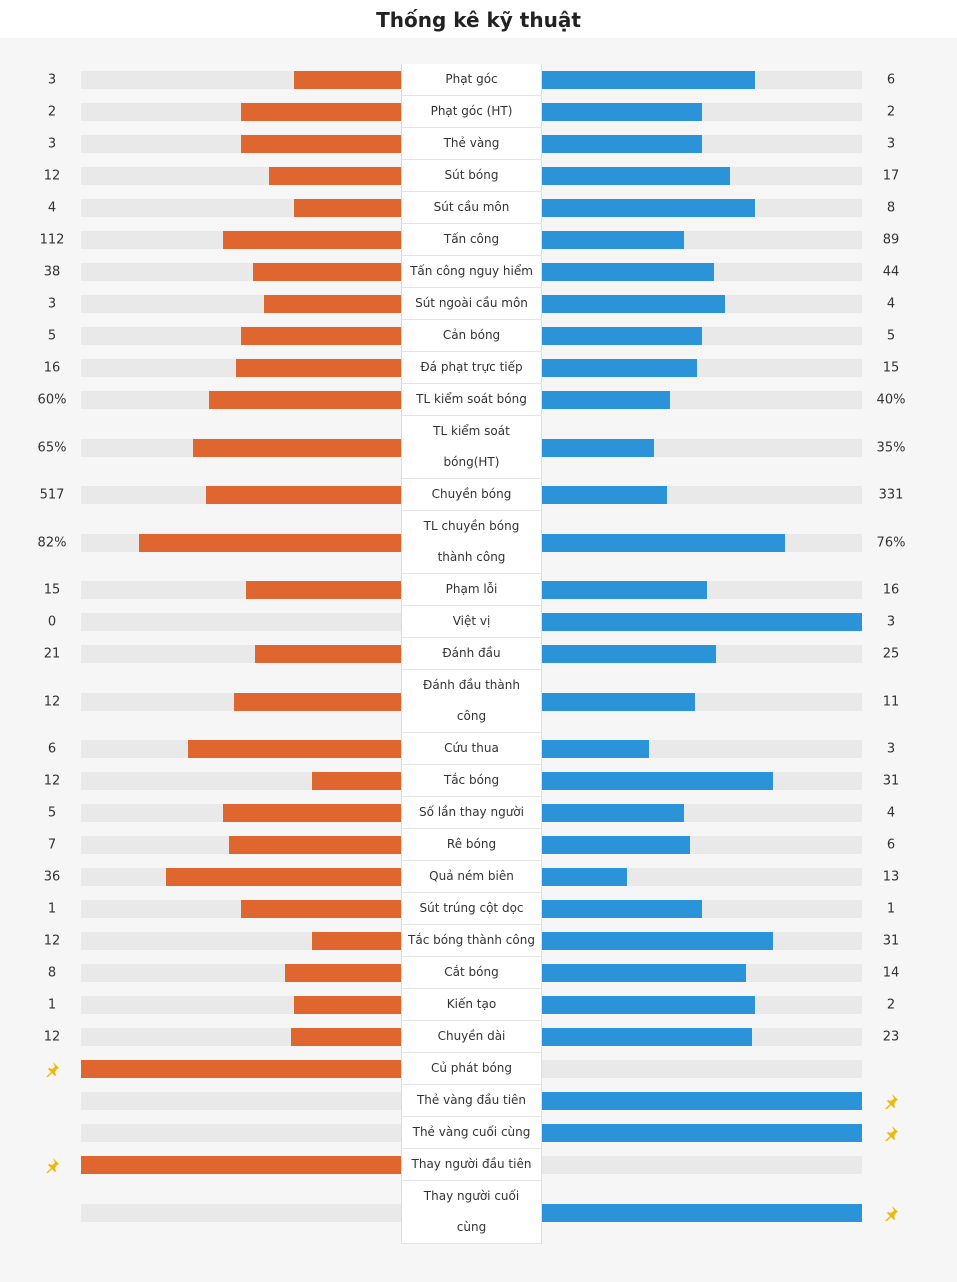  Describe the element at coordinates (52, 654) in the screenshot. I see `home-value: 21` at that location.